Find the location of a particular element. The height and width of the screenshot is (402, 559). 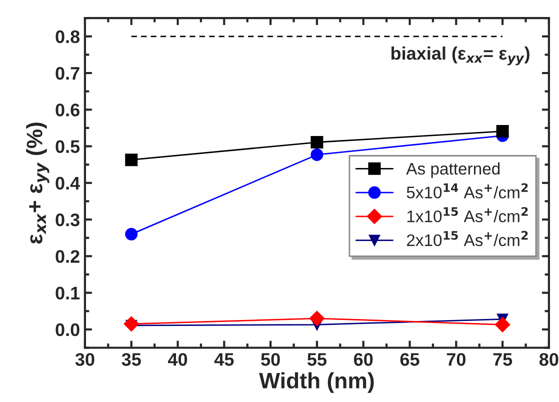

x-axis-title: Width (nm) is located at coordinates (316, 382).